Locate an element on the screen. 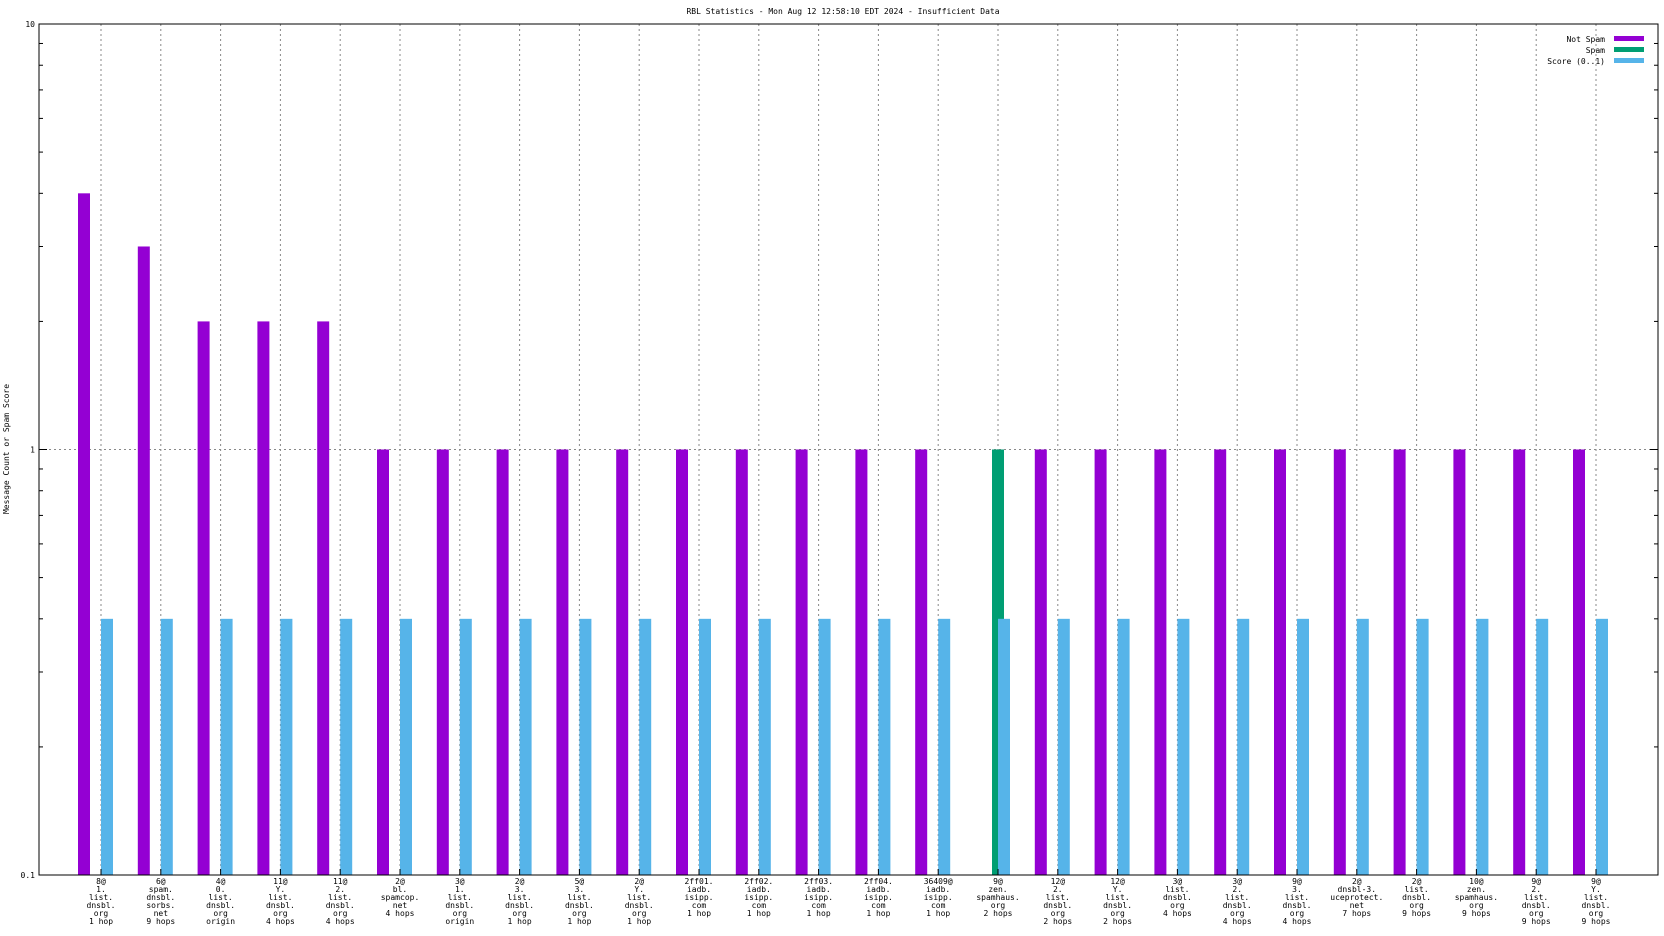 This screenshot has height=936, width=1664. x-tick-label-line: zen. is located at coordinates (1476, 889).